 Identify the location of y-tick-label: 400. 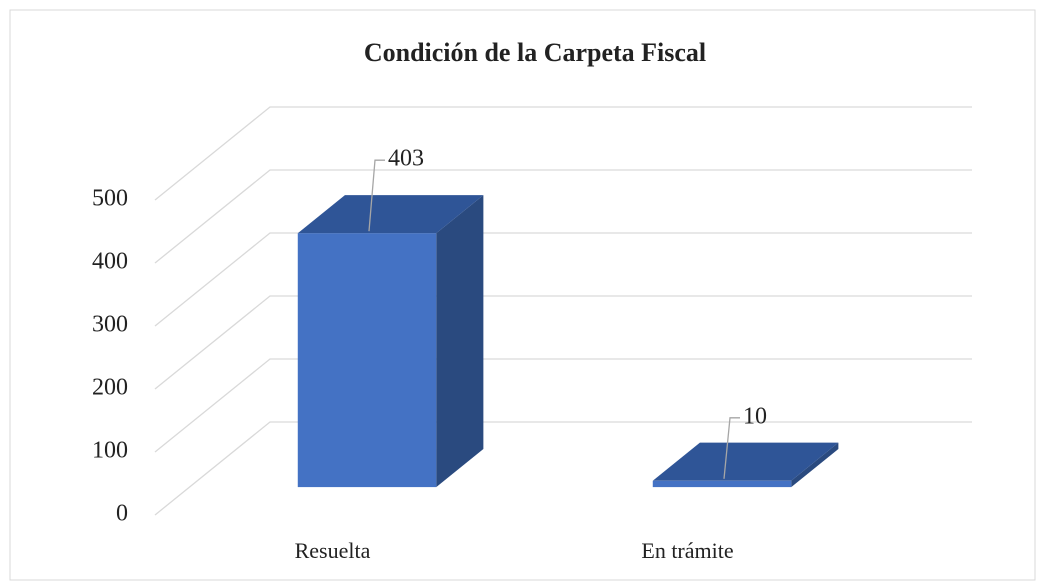
(110, 262).